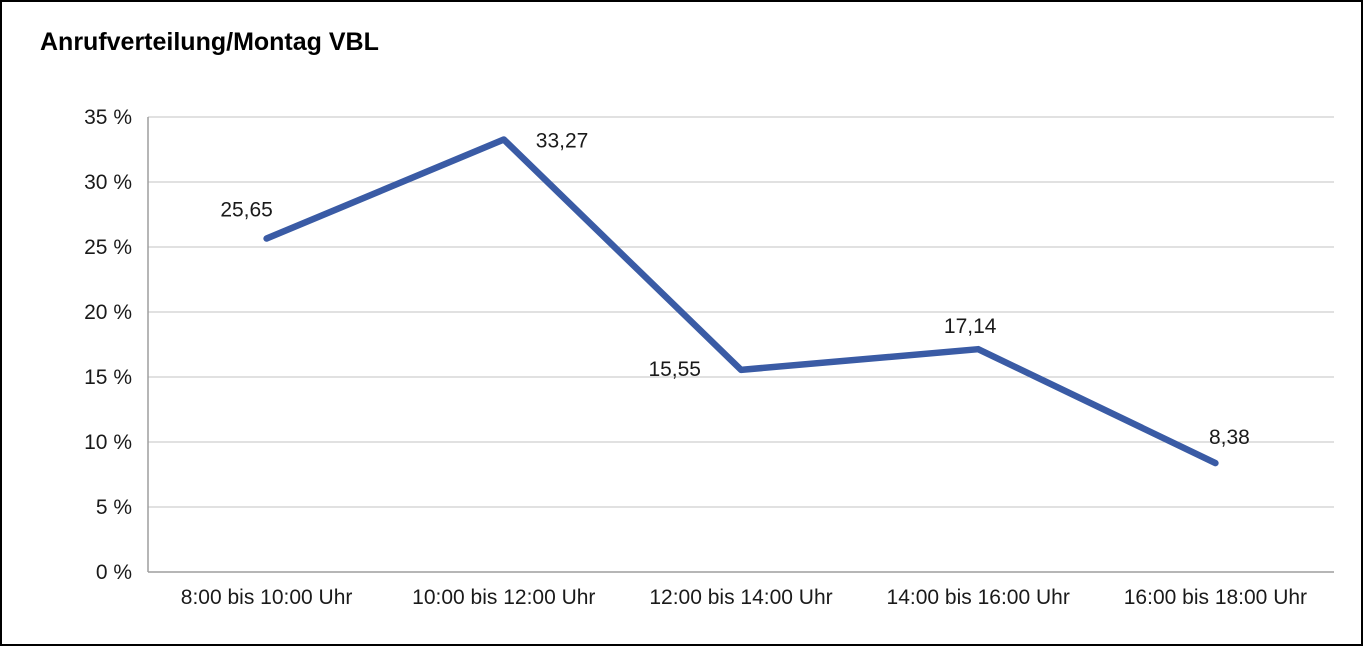  What do you see at coordinates (503, 597) in the screenshot?
I see `category-label: 10:00 bis 12:00 Uhr` at bounding box center [503, 597].